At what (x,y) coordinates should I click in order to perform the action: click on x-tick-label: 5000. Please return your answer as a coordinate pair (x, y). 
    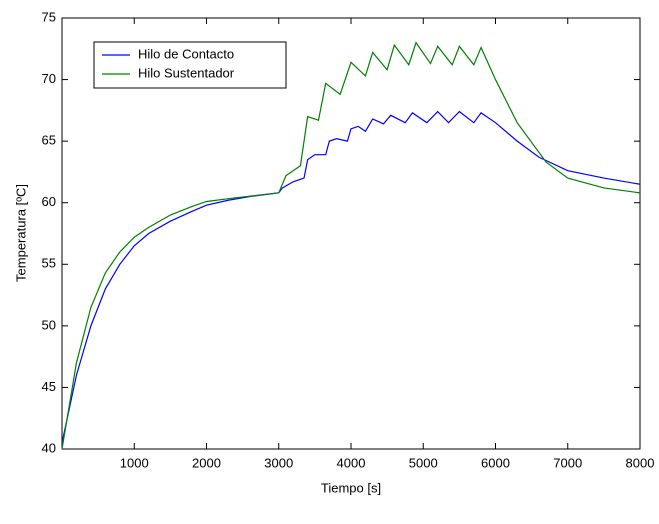
    Looking at the image, I should click on (423, 462).